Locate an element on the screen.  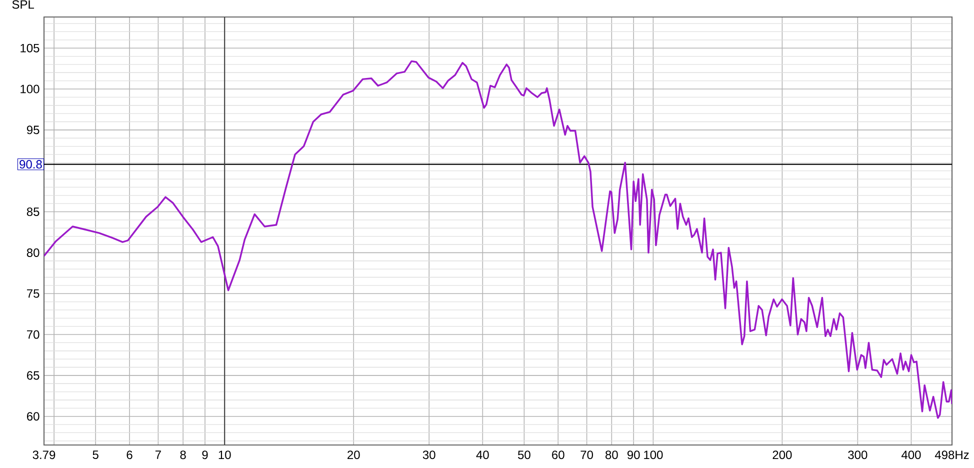
x-tick-label: 400 is located at coordinates (911, 455).